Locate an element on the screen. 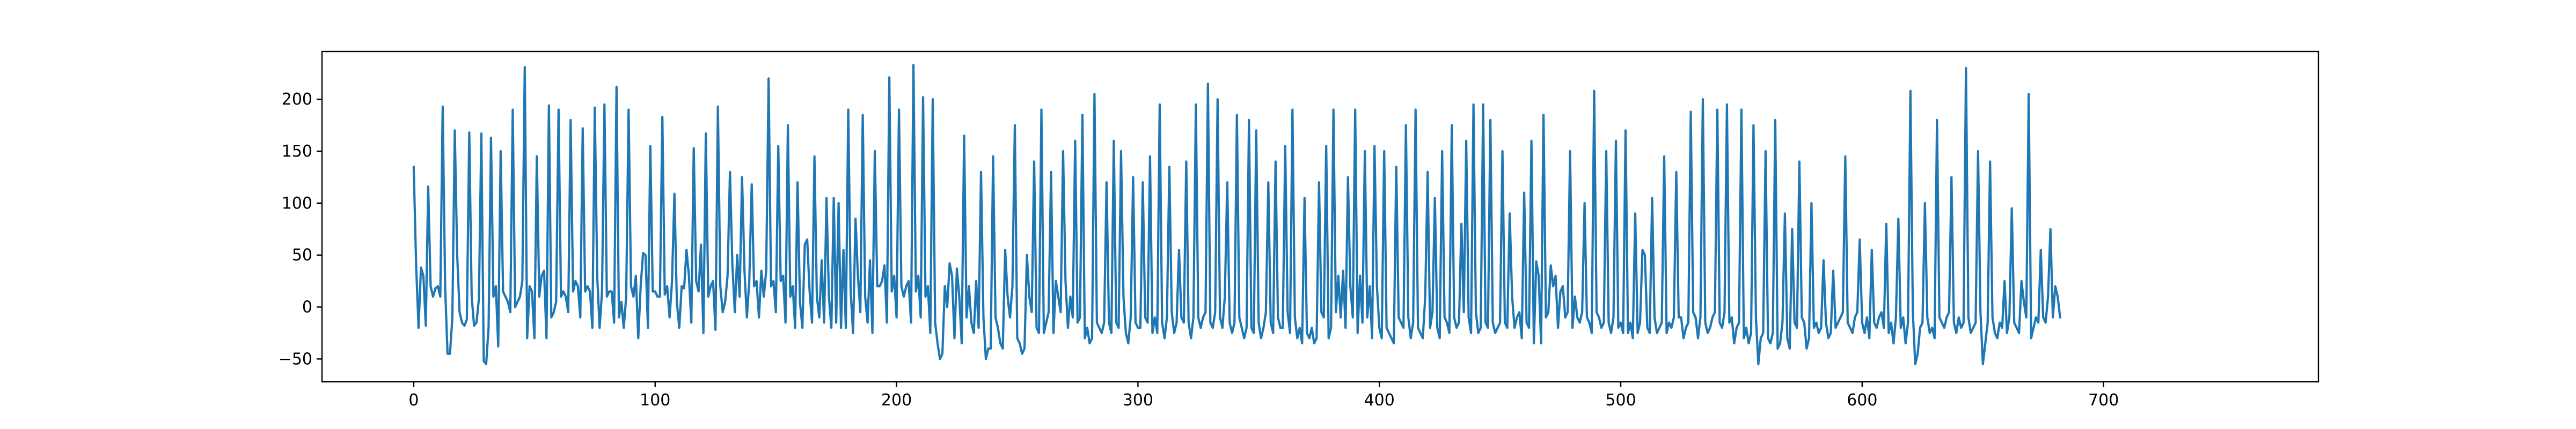 The height and width of the screenshot is (429, 2576). x-axis: 0 100 200 300 400 500 600 700 is located at coordinates (1263, 396).